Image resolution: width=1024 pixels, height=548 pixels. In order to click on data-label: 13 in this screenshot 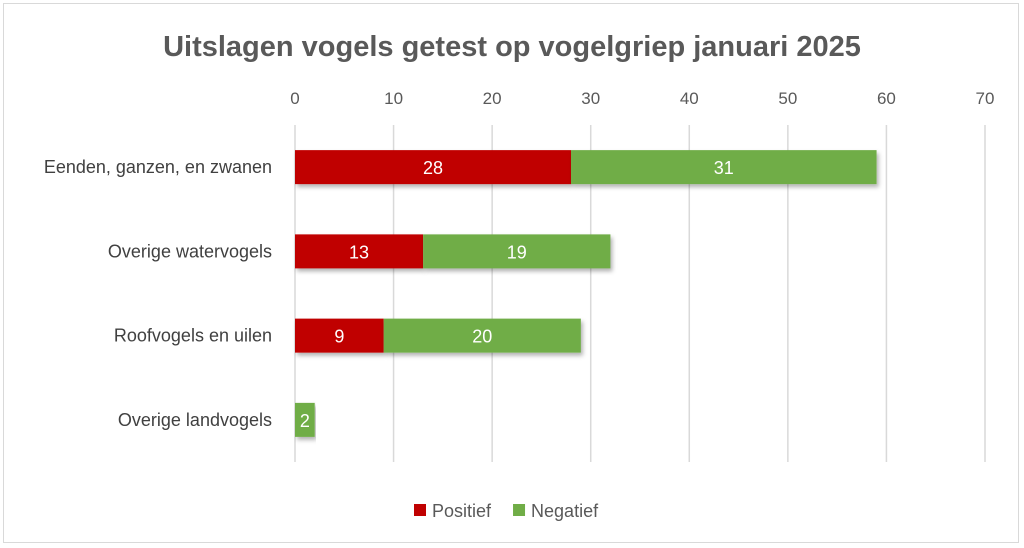, I will do `click(359, 252)`.